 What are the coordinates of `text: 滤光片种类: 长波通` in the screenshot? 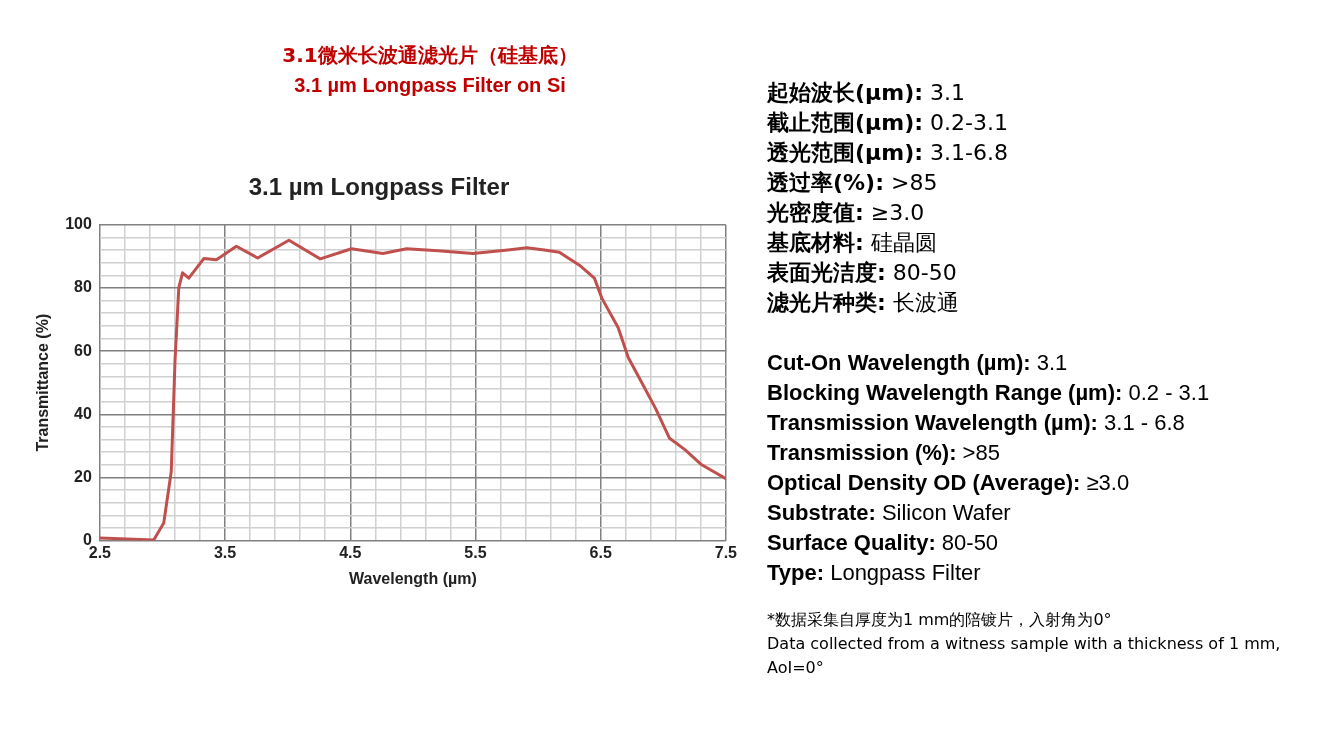 It's located at (863, 303).